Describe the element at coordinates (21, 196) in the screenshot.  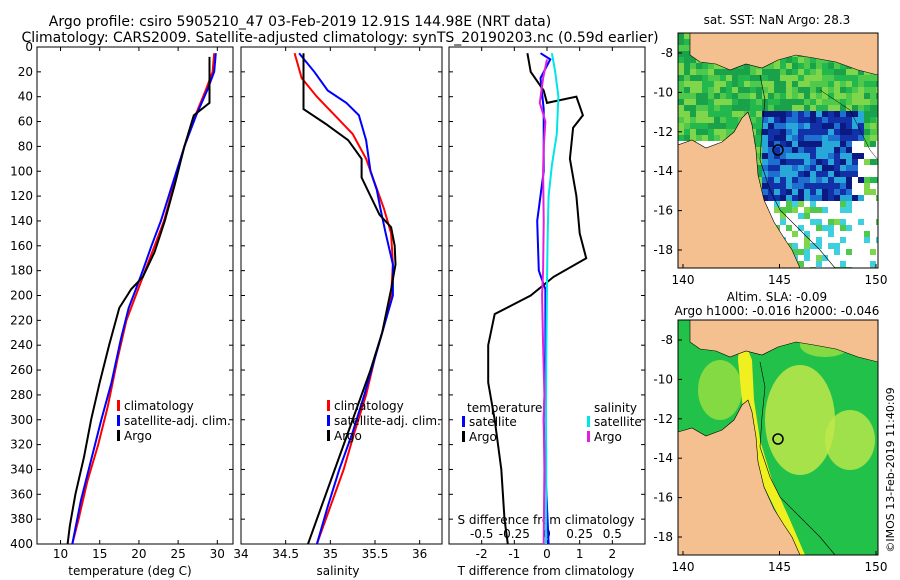
I see `depth-tick-label: 120` at that location.